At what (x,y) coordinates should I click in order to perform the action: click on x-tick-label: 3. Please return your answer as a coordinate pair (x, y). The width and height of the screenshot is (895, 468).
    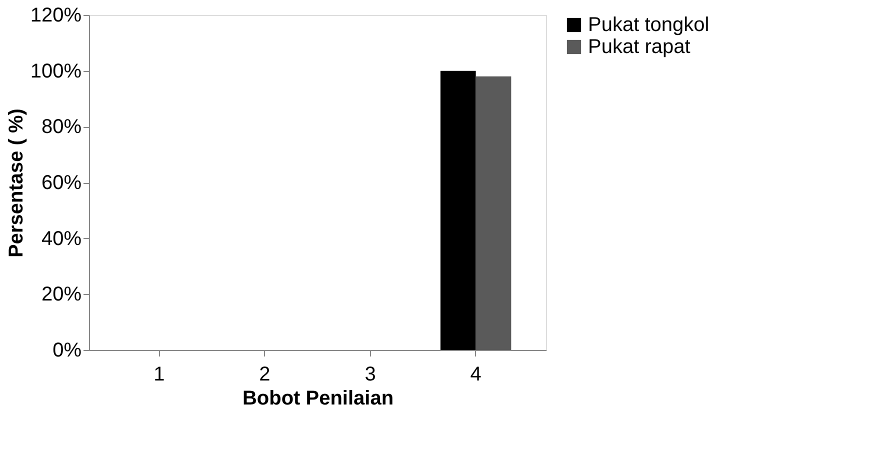
    Looking at the image, I should click on (370, 375).